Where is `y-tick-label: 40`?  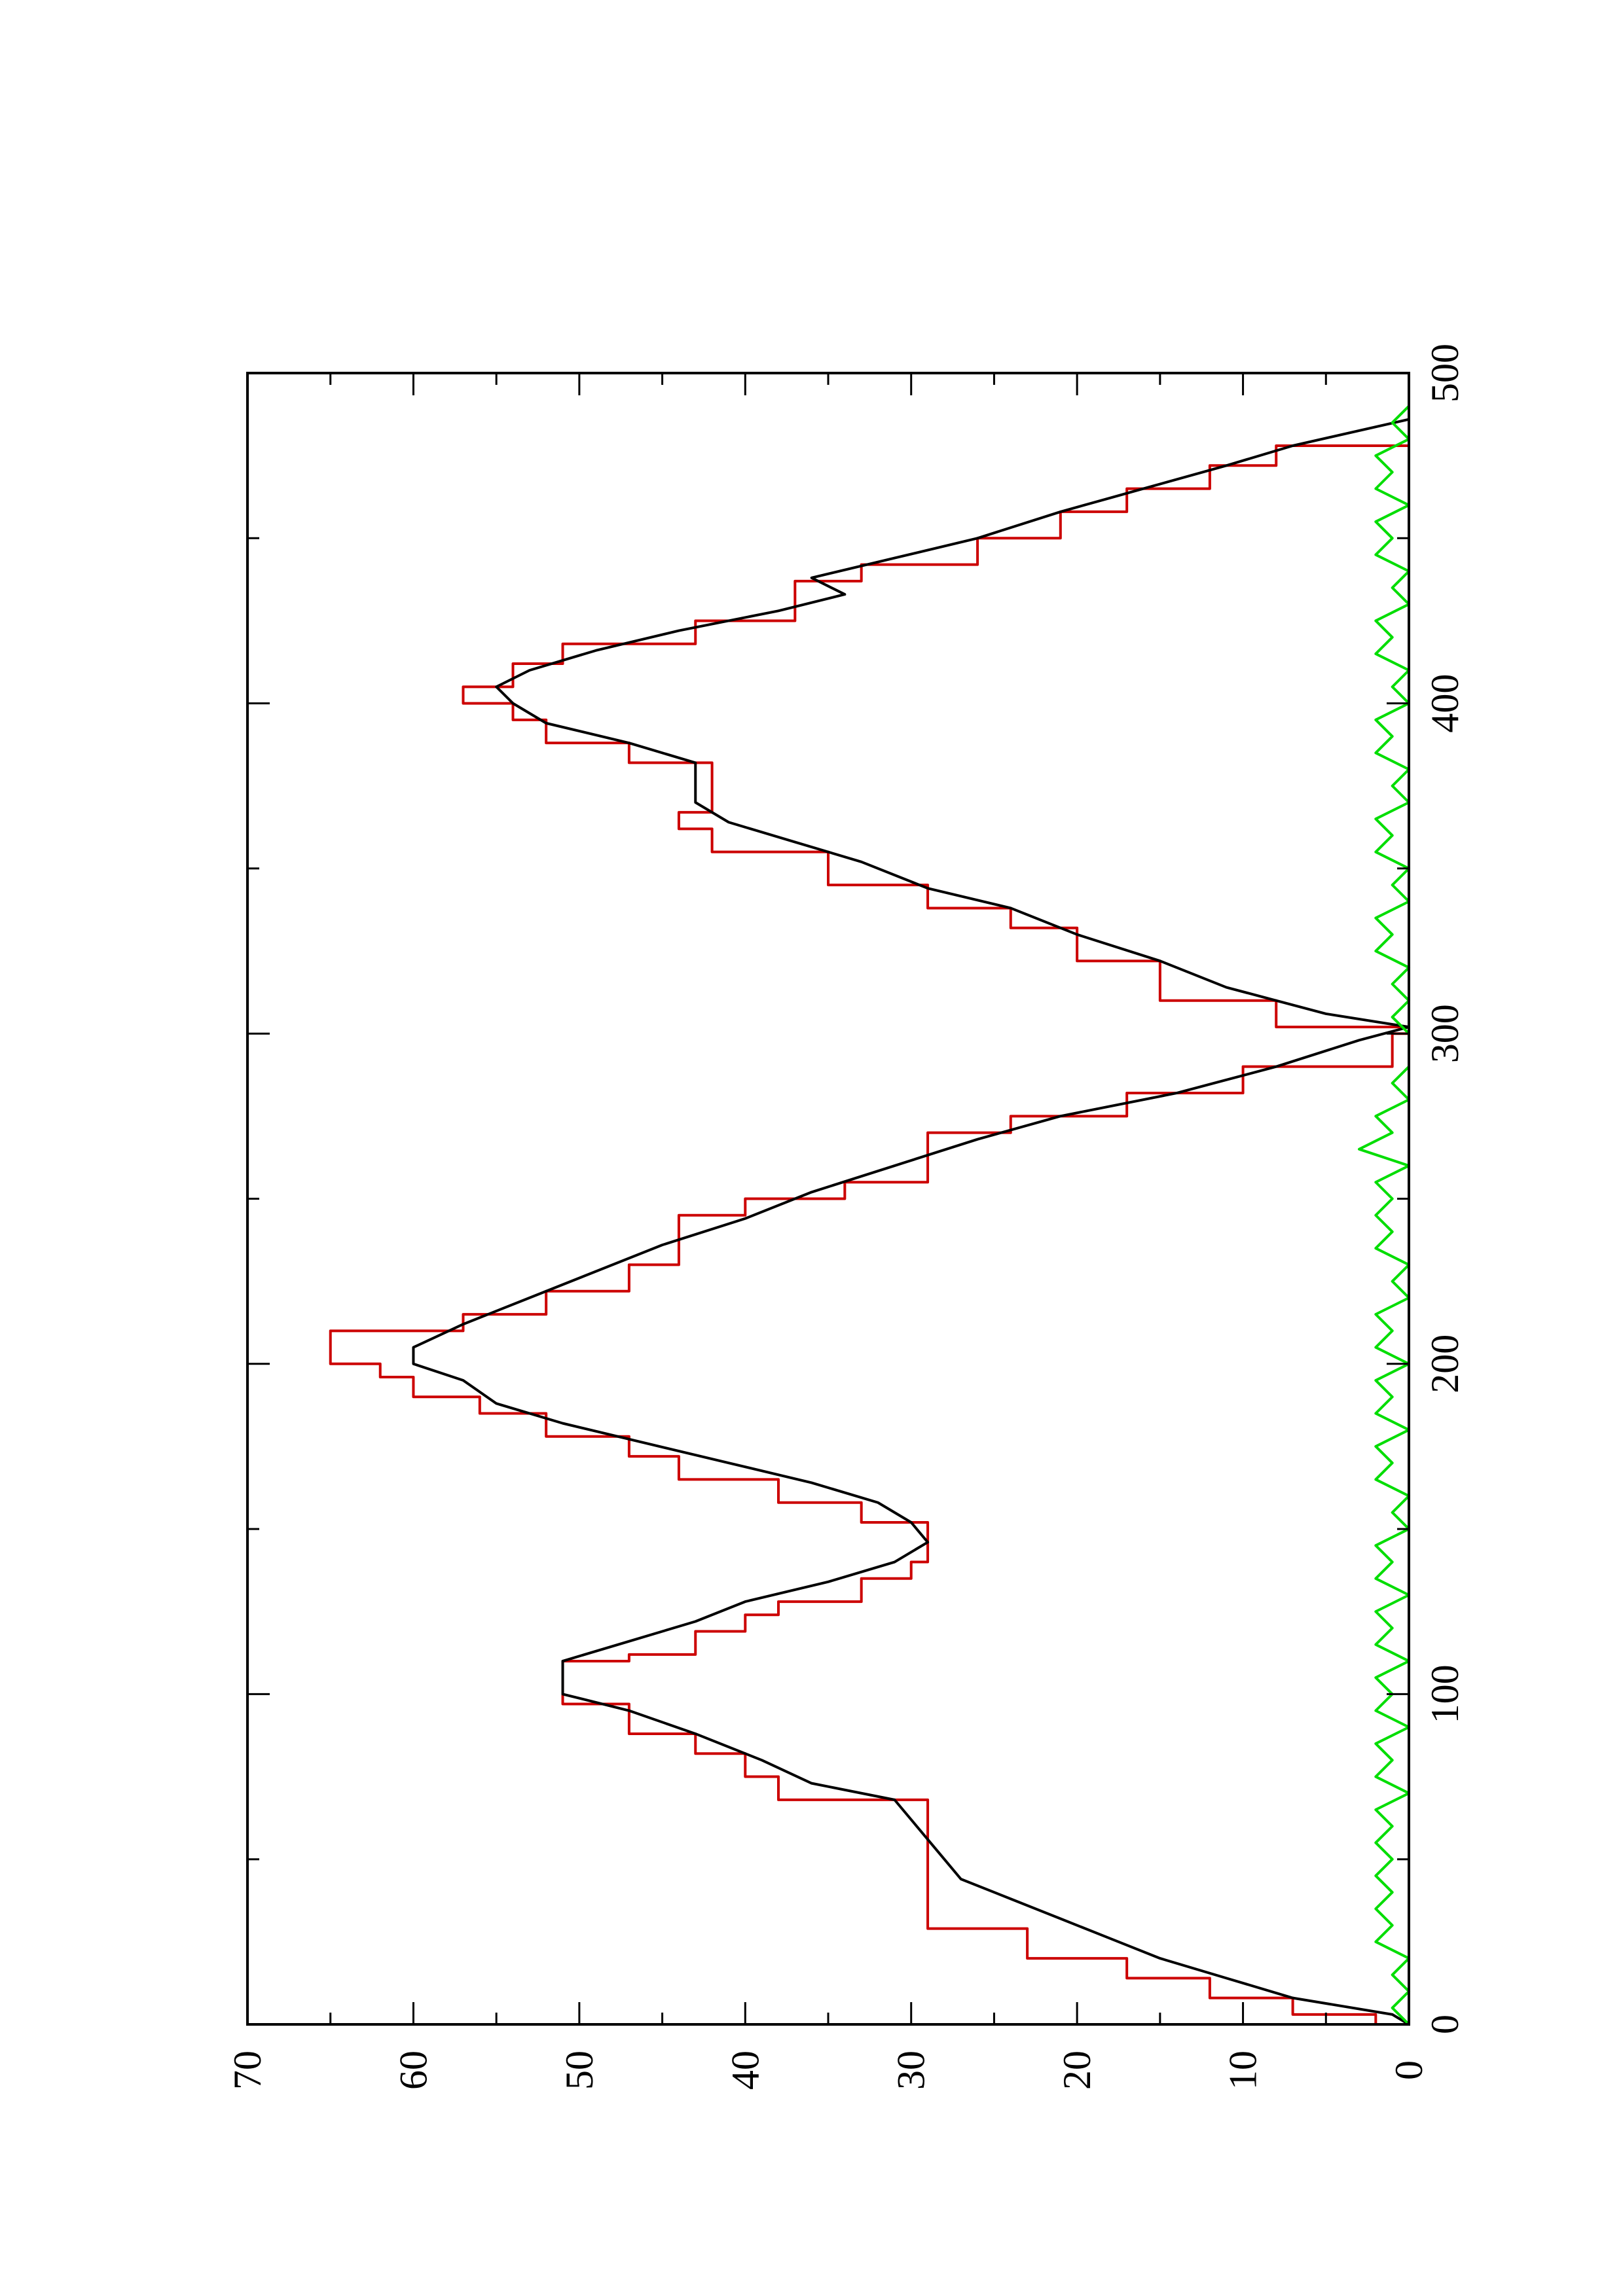
y-tick-label: 40 is located at coordinates (745, 2070).